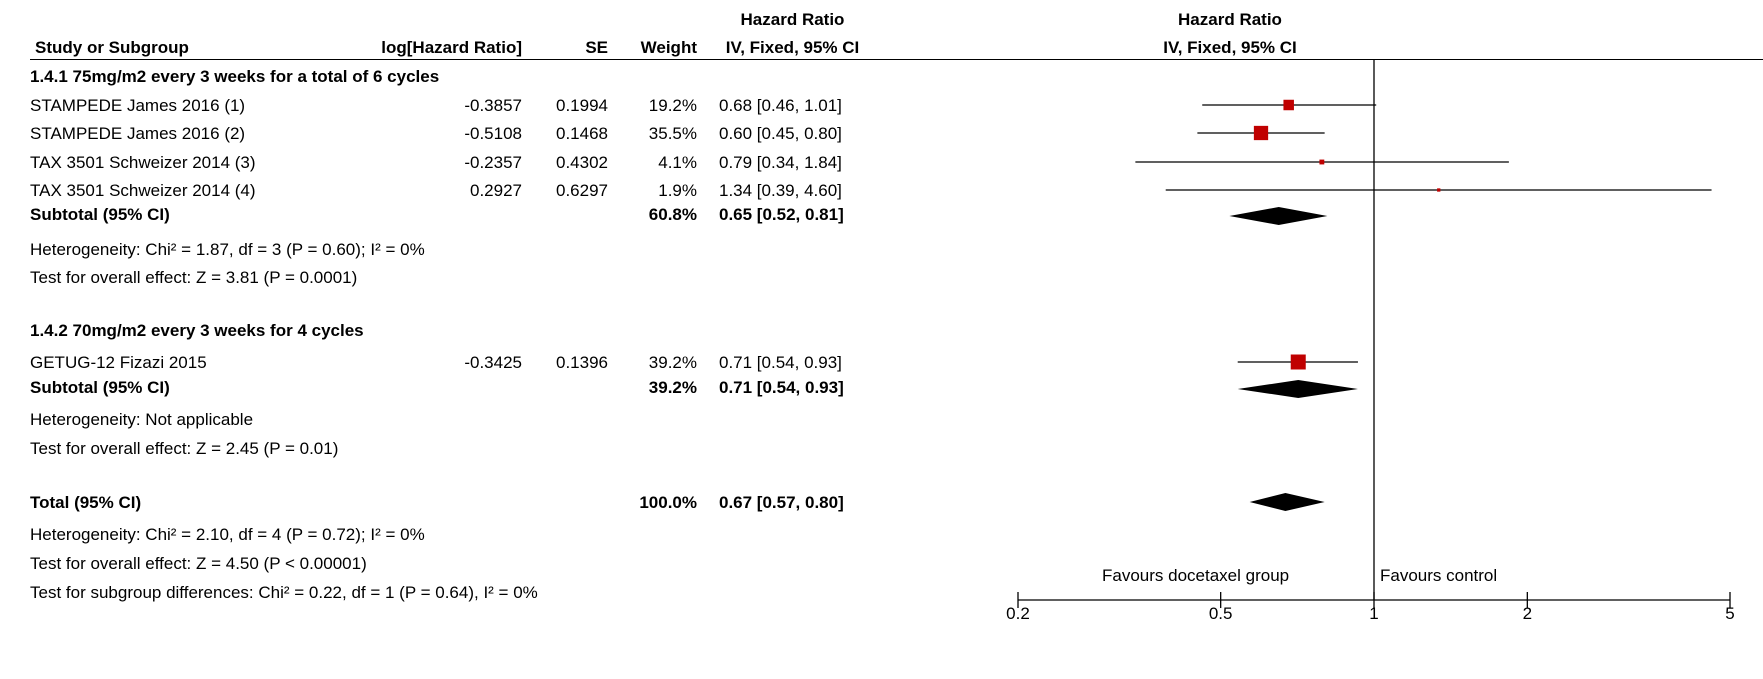 Image resolution: width=1763 pixels, height=679 pixels. I want to click on x-tick-label: 2, so click(1527, 613).